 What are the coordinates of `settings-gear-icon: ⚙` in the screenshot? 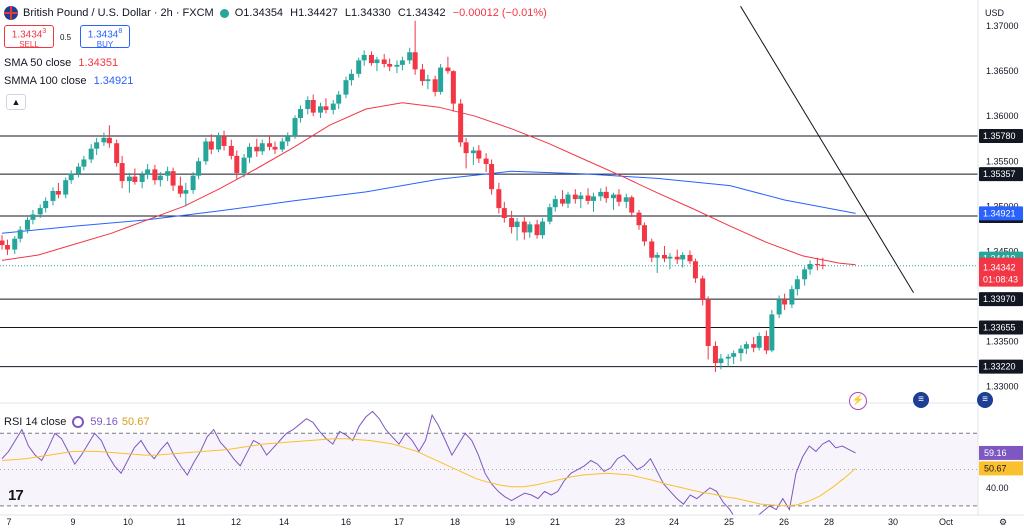 It's located at (1003, 522).